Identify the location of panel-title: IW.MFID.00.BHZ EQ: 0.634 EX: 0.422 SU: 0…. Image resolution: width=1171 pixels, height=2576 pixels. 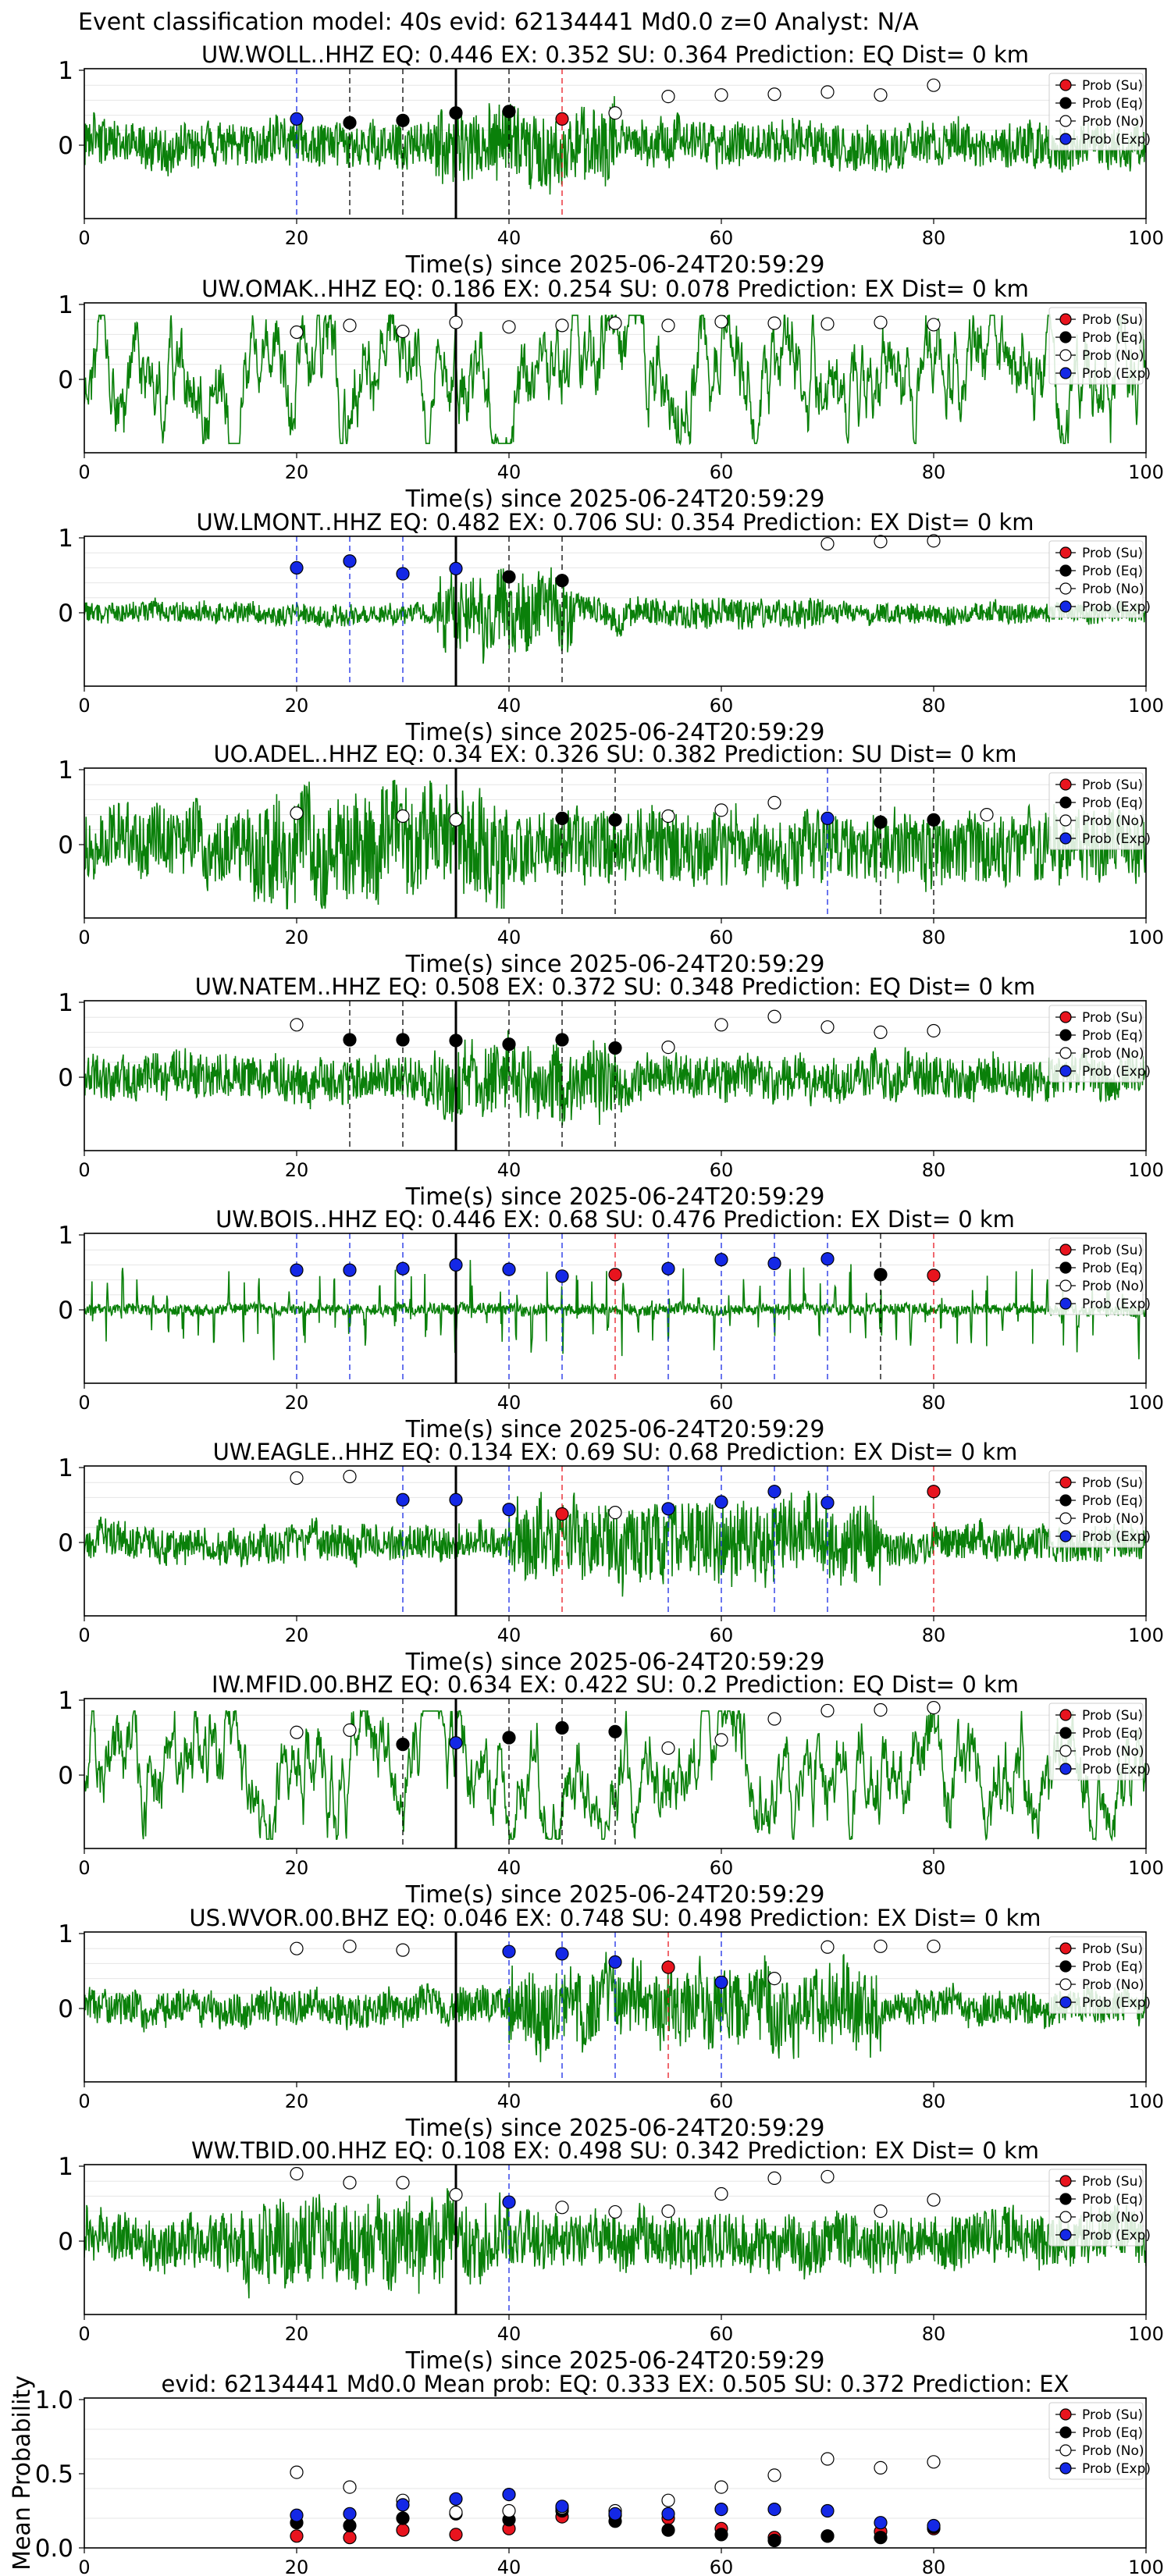
(615, 1684).